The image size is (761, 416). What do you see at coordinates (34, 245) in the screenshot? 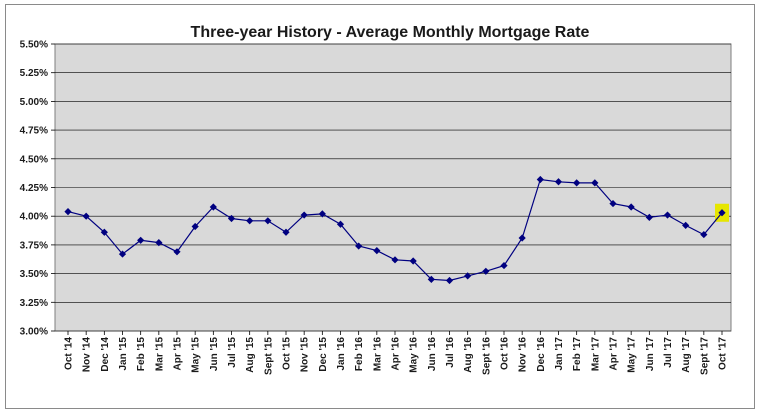
I see `y-tick-label: 3.75%` at bounding box center [34, 245].